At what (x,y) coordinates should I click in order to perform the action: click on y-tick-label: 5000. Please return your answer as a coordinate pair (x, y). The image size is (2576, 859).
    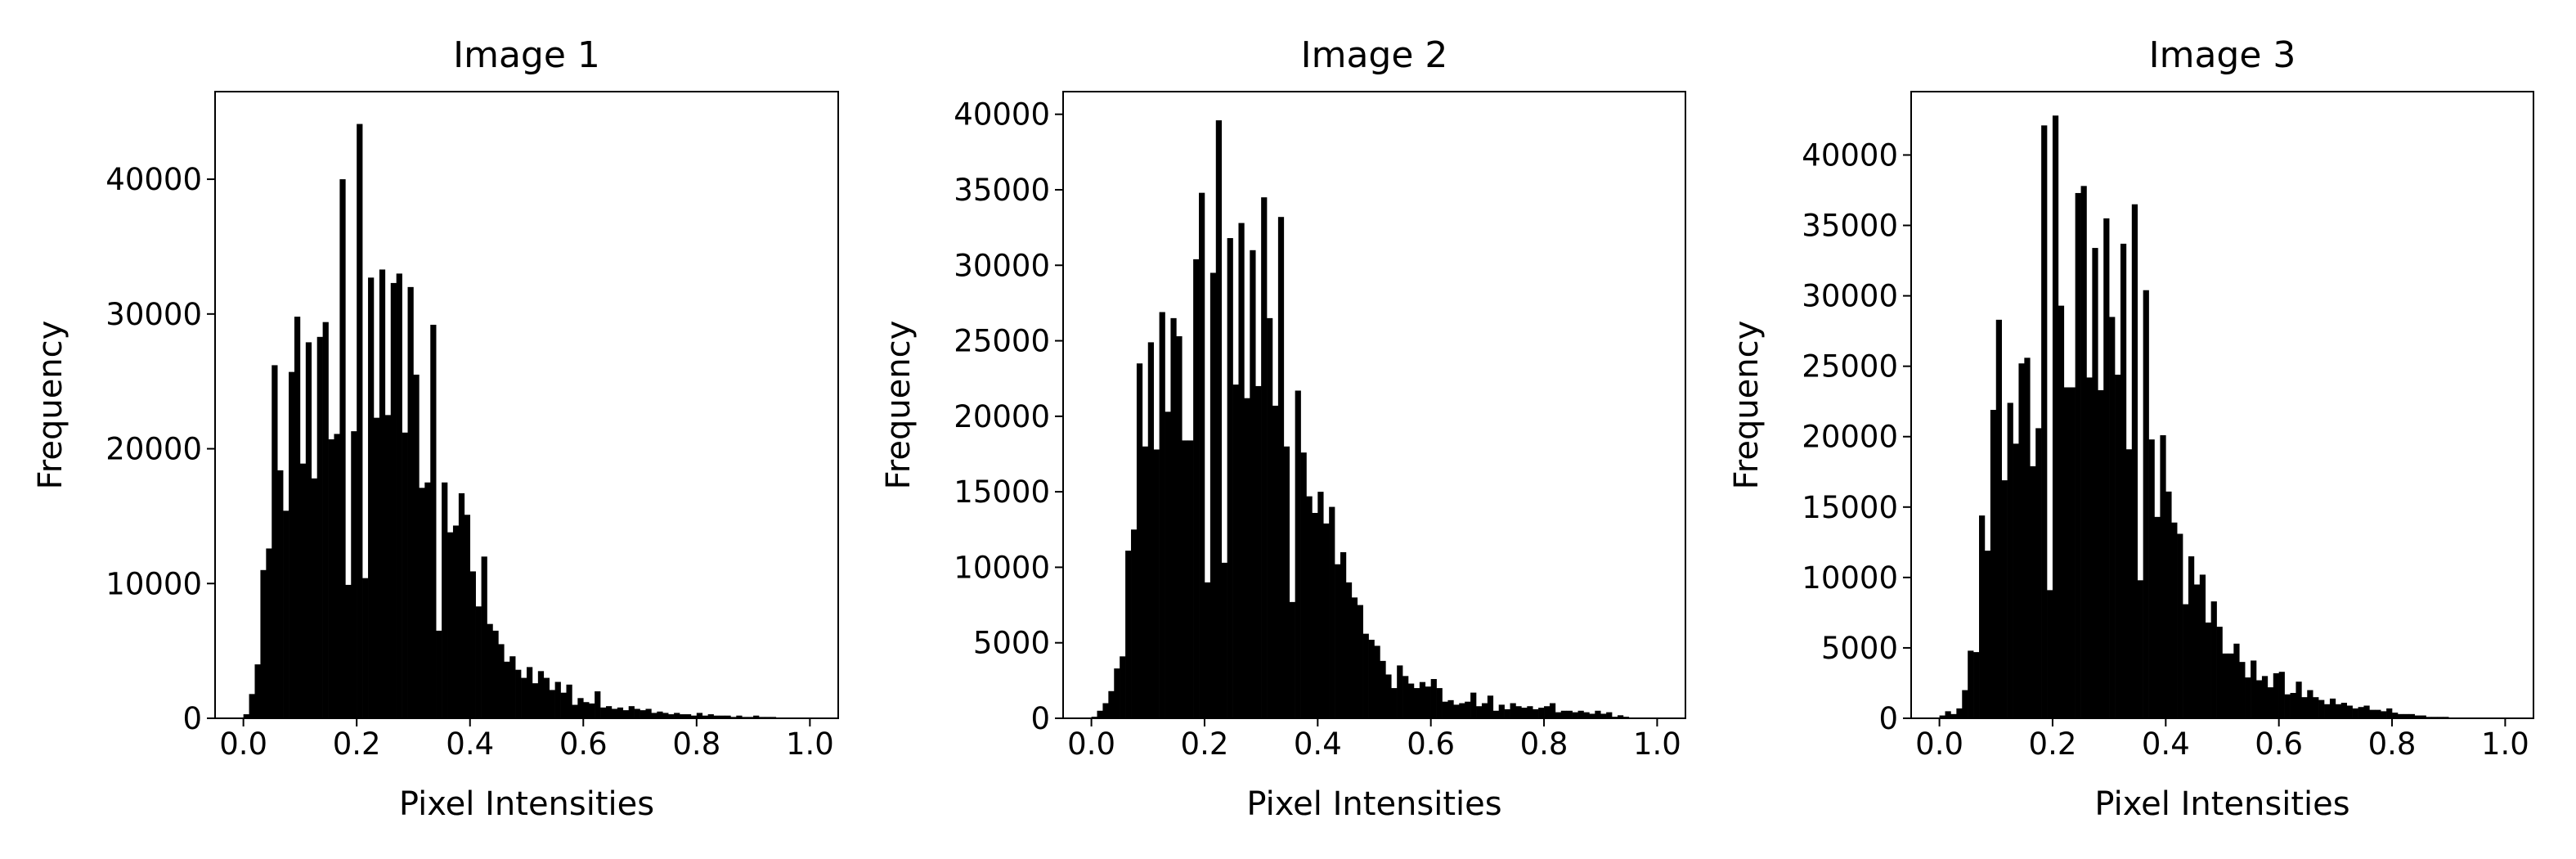
    Looking at the image, I should click on (1012, 643).